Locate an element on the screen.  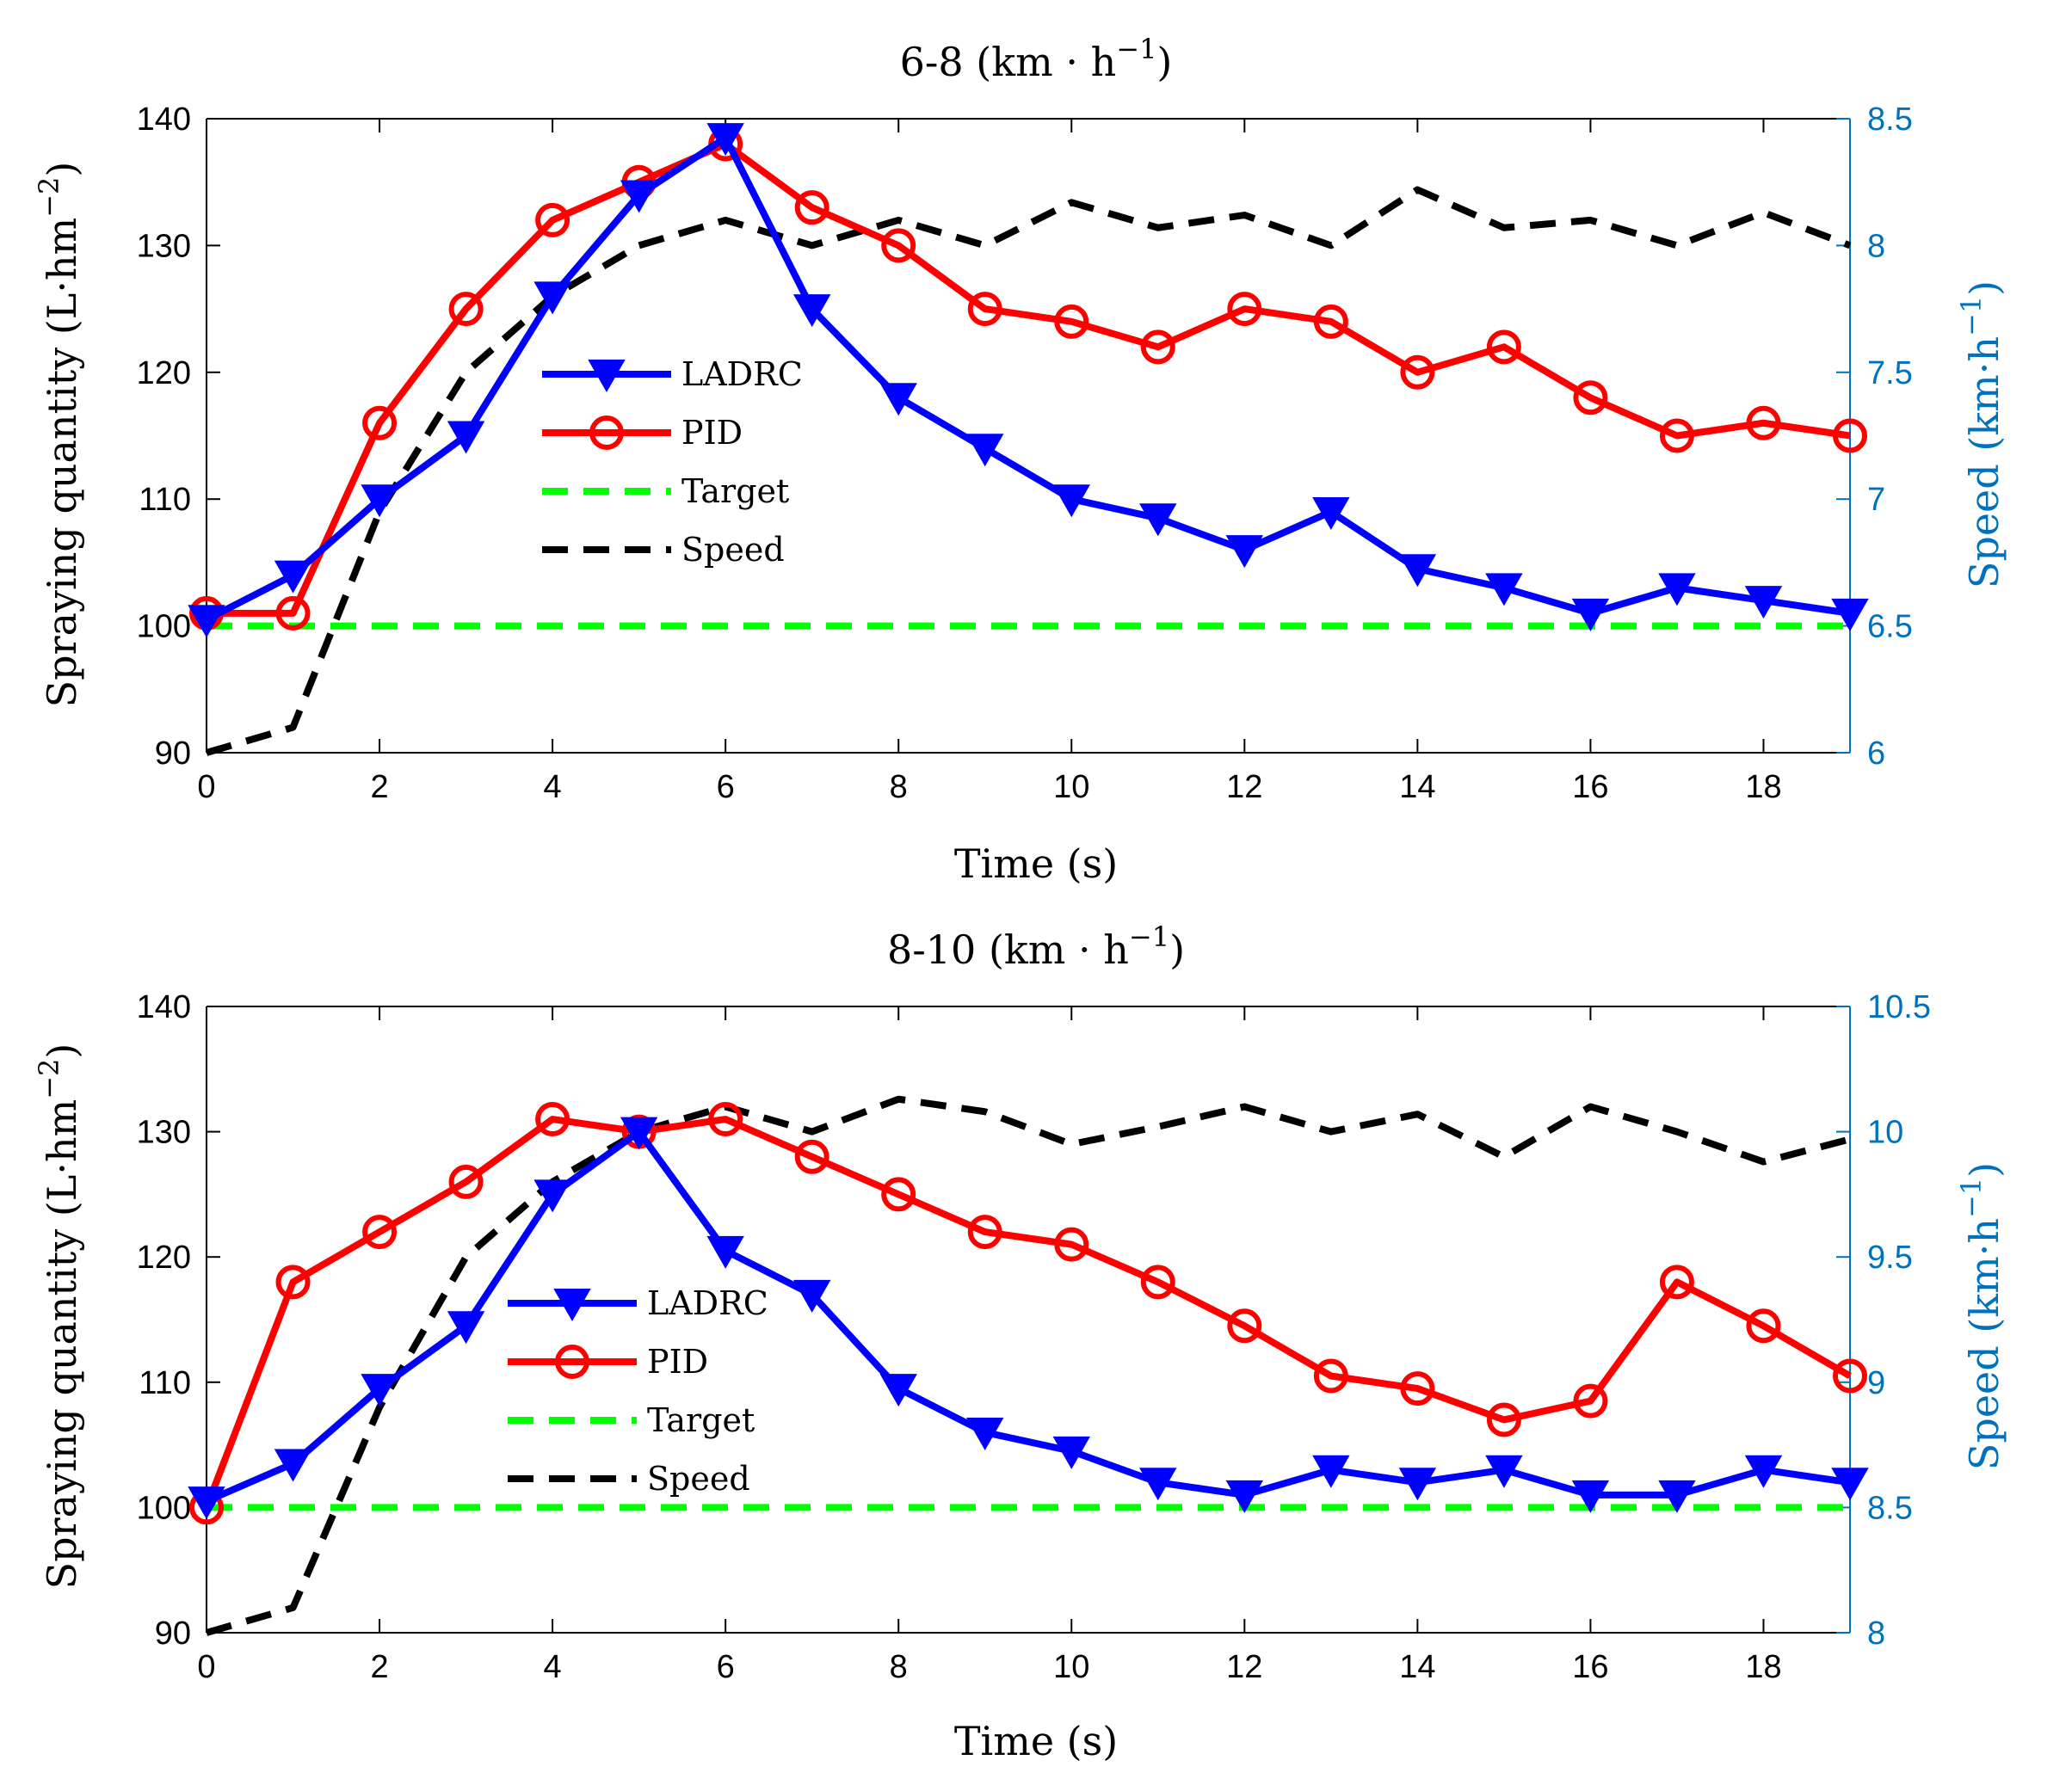
x-tick-label: 6 is located at coordinates (726, 787).